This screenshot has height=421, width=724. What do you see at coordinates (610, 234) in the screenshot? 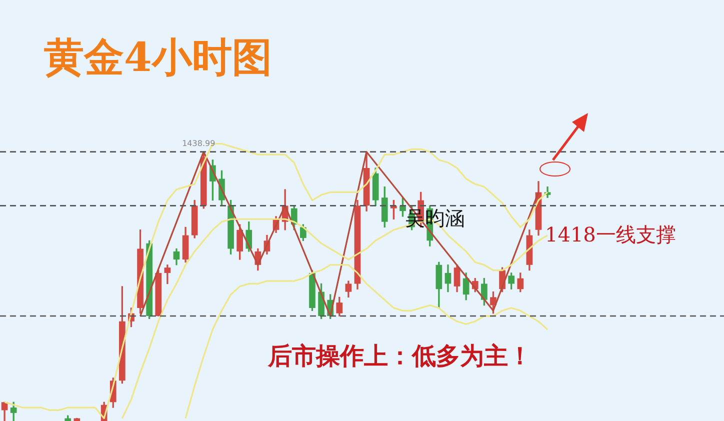
I see `annotation: 1418一线支撑` at bounding box center [610, 234].